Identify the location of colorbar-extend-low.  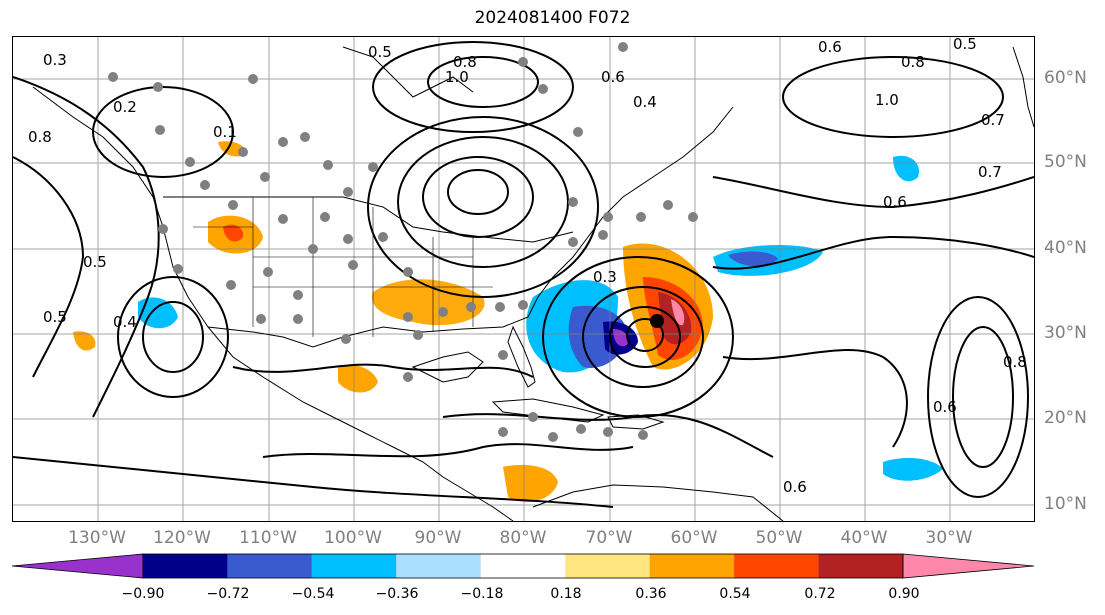
(78, 566).